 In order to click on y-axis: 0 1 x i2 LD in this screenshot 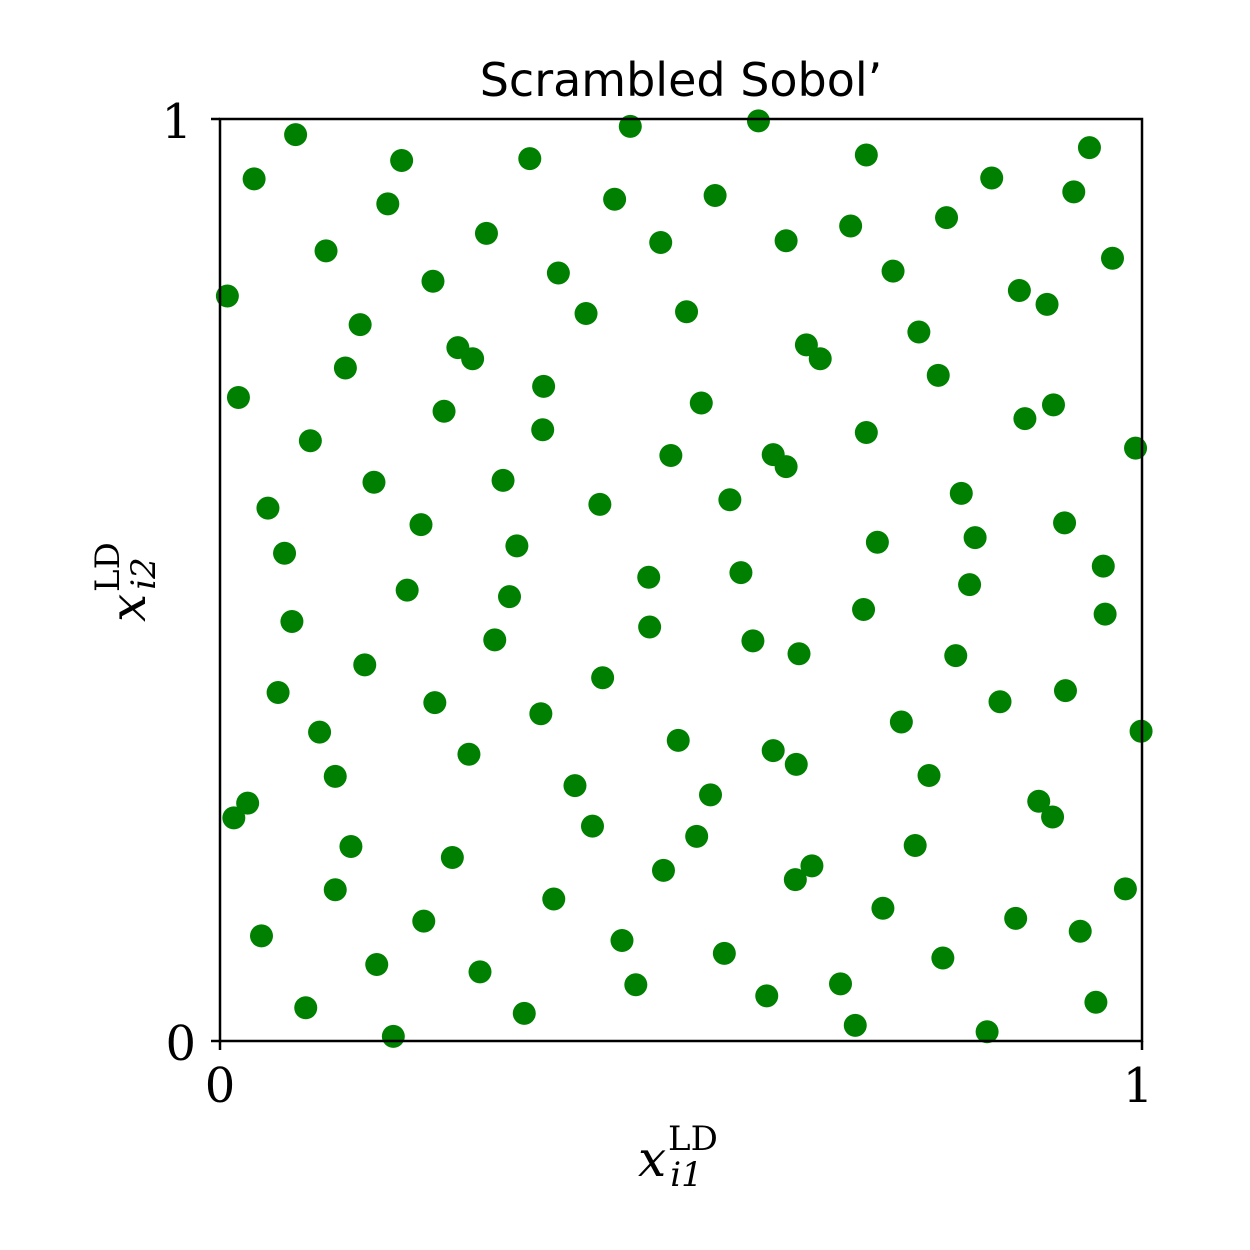, I will do `click(154, 583)`.